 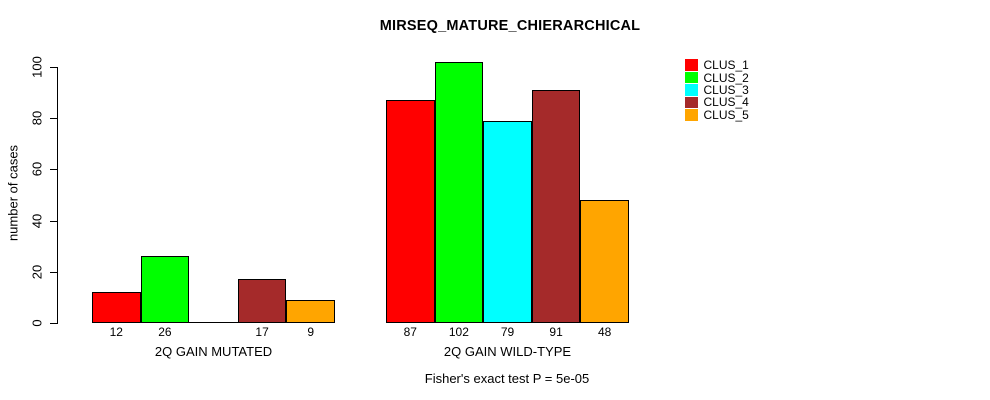 What do you see at coordinates (37, 272) in the screenshot?
I see `y-tick-label: 20` at bounding box center [37, 272].